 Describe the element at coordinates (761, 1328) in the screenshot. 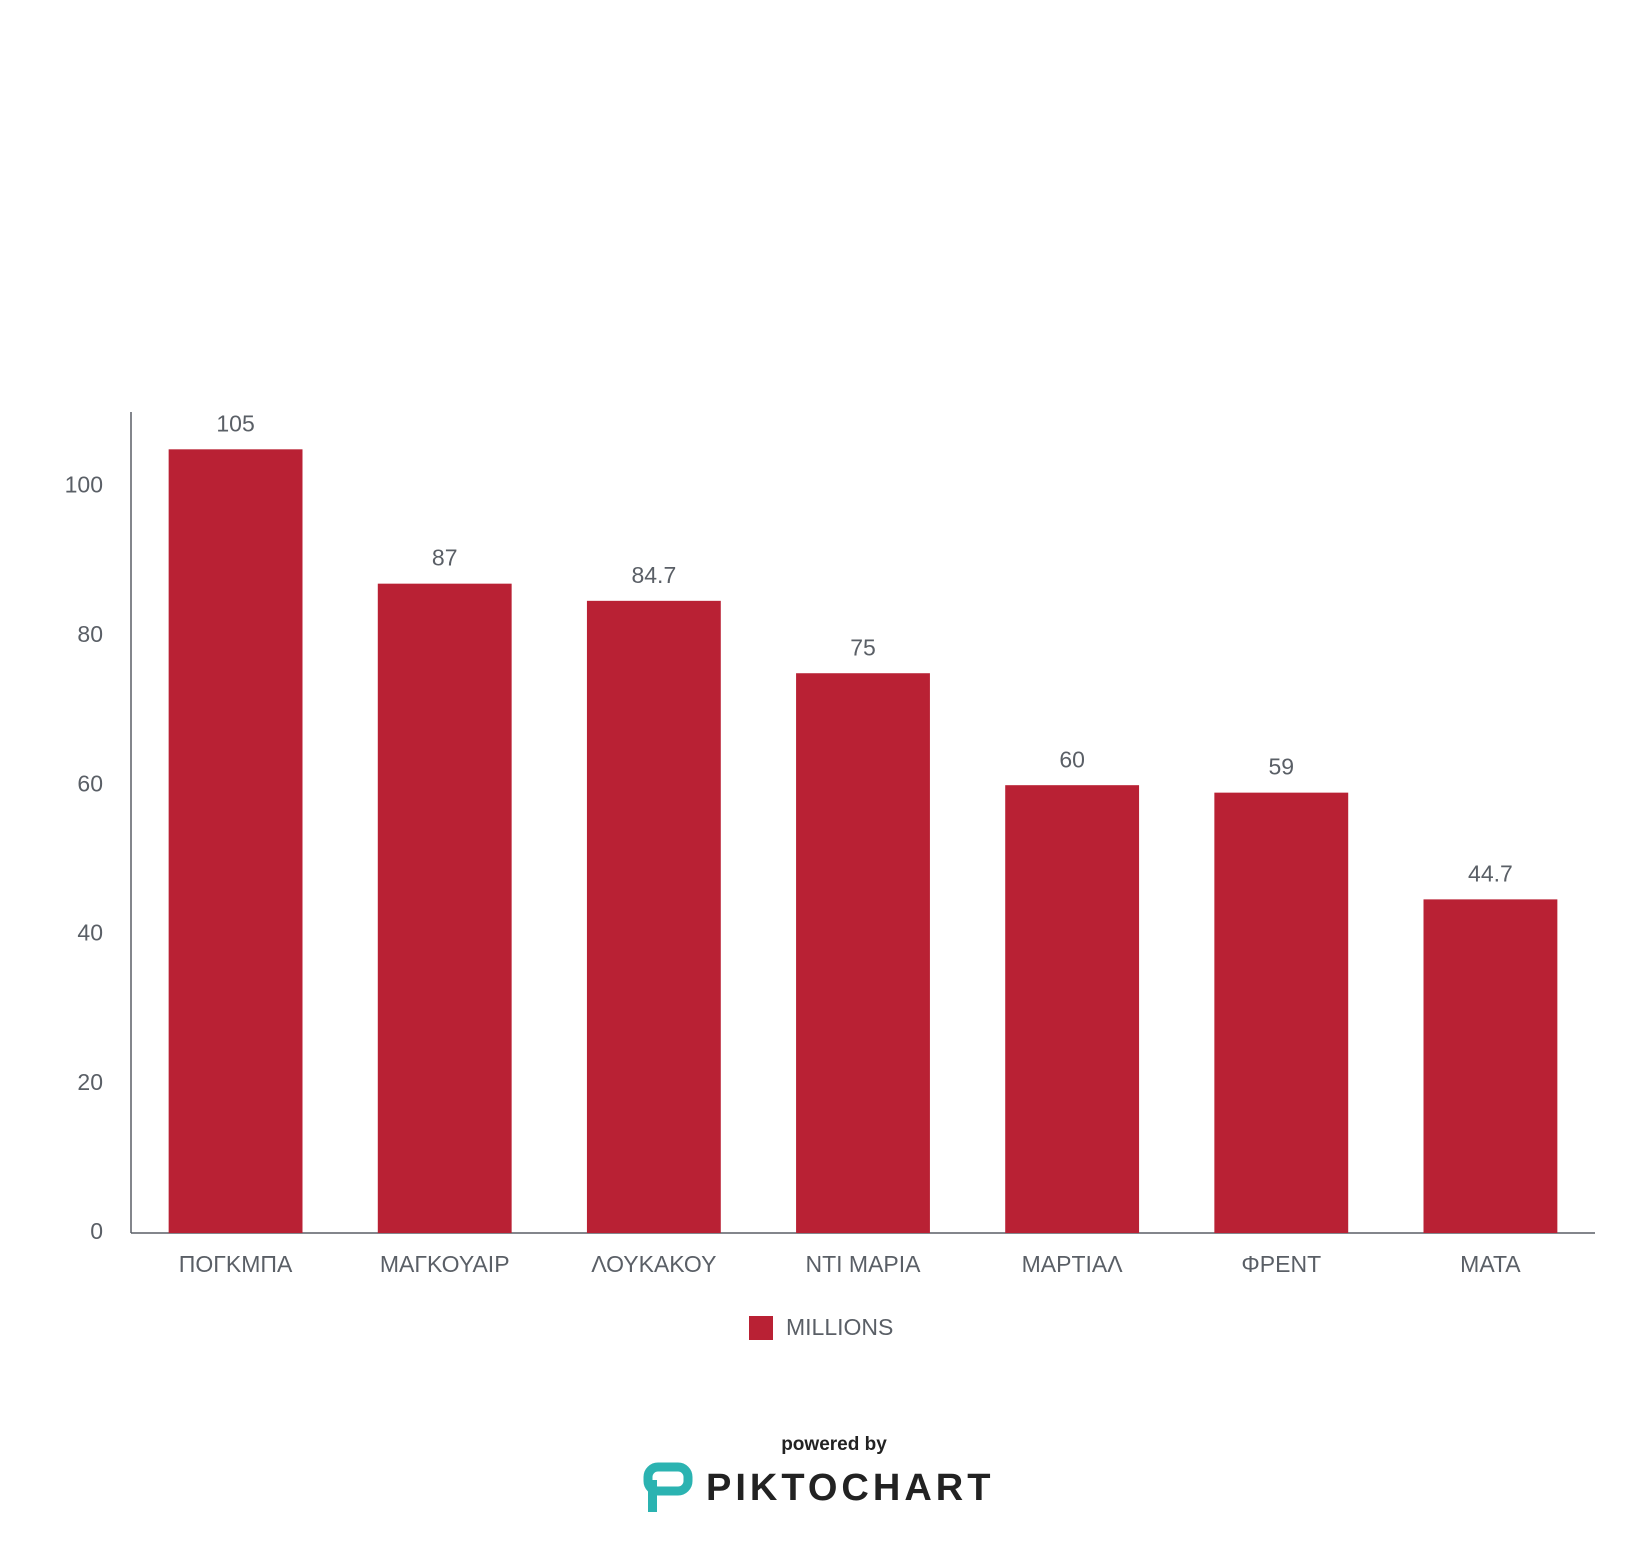

I see `legend-swatch` at that location.